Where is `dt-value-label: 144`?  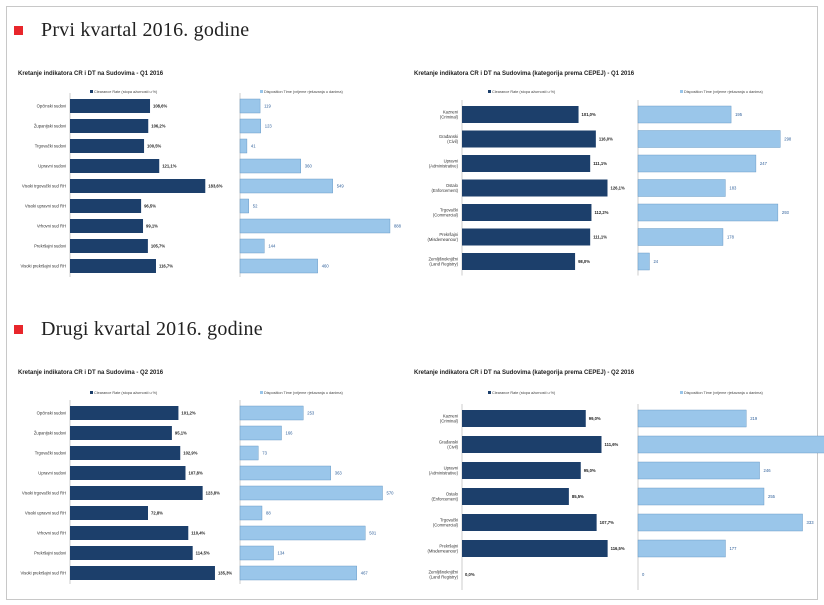
dt-value-label: 144 is located at coordinates (272, 246).